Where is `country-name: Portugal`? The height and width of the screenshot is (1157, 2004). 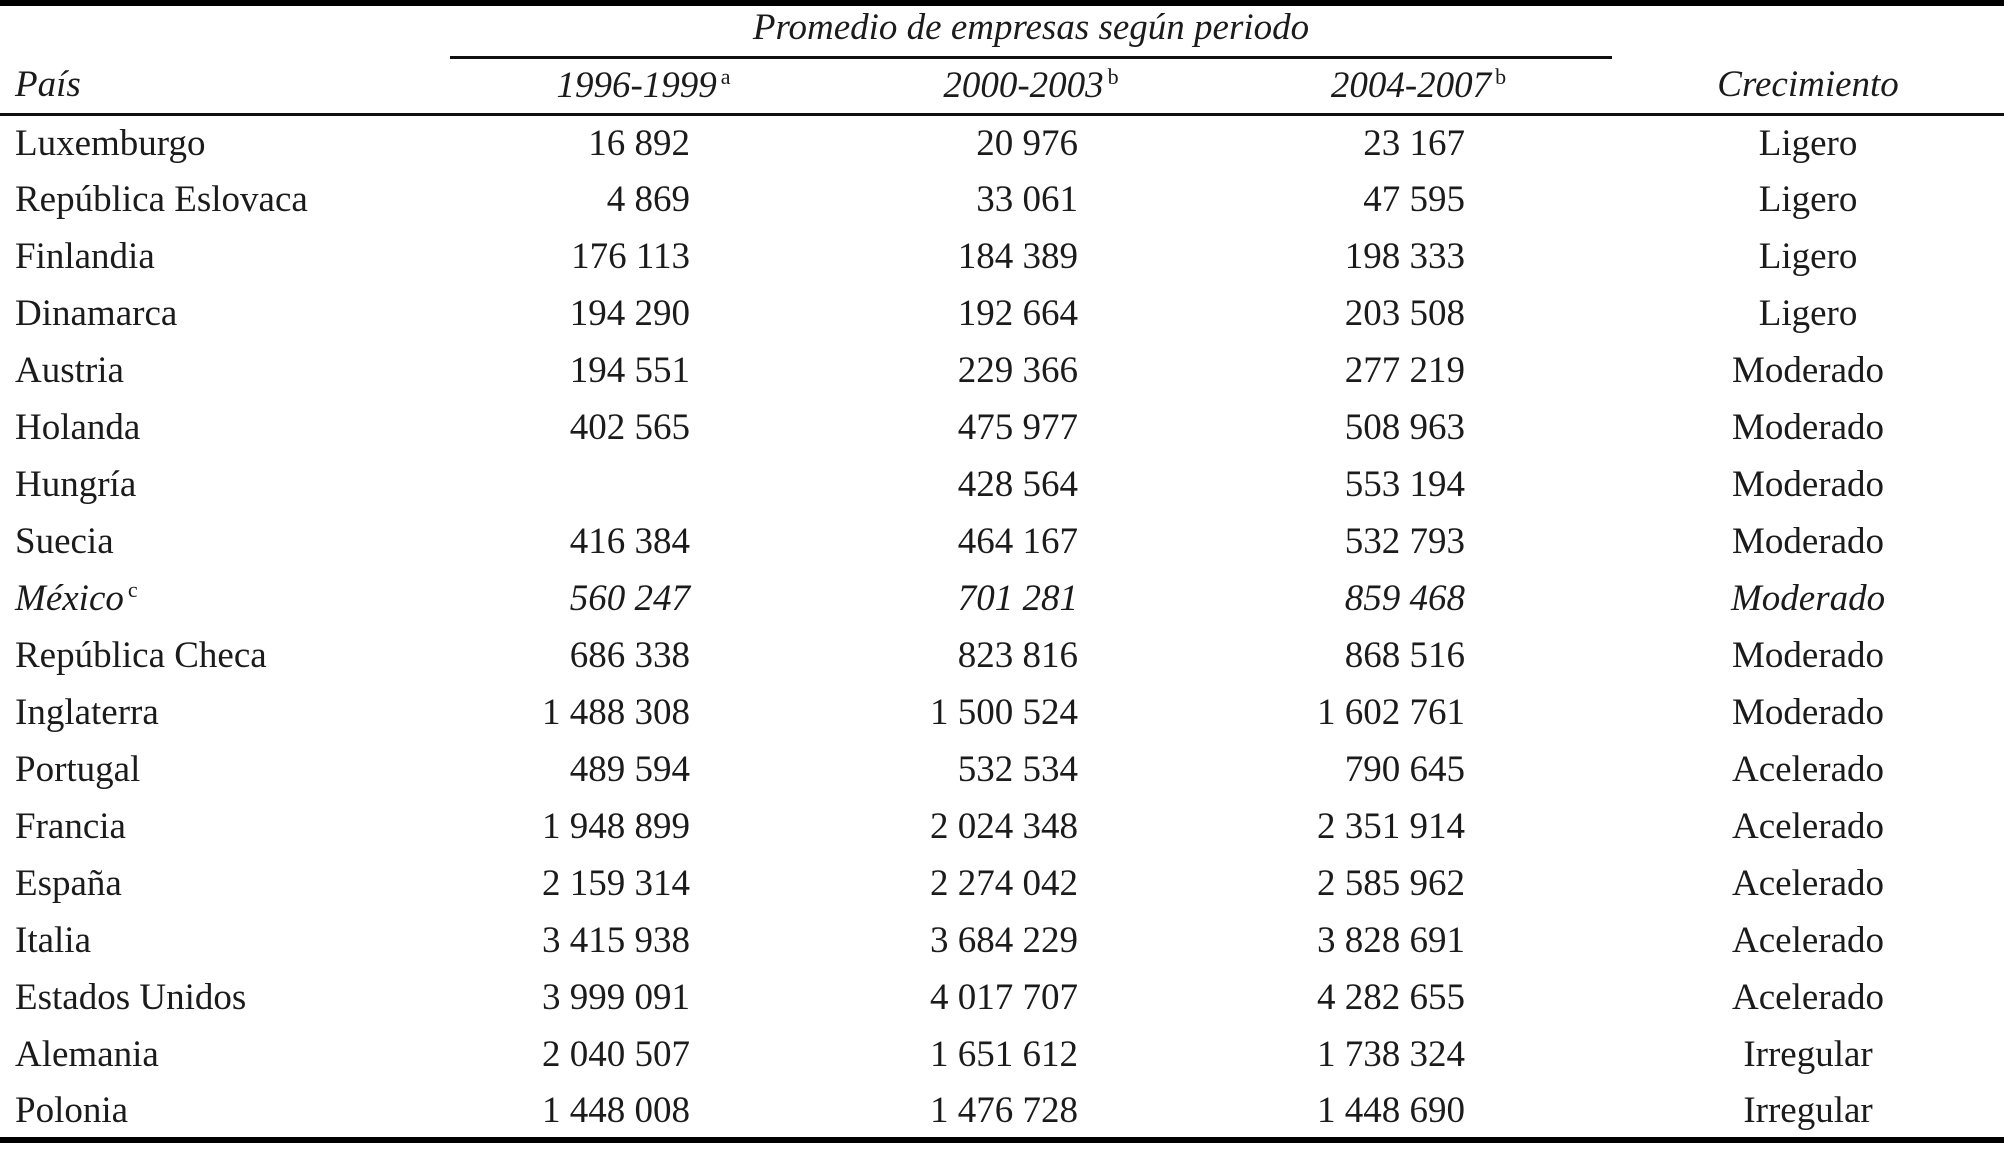 country-name: Portugal is located at coordinates (78, 769).